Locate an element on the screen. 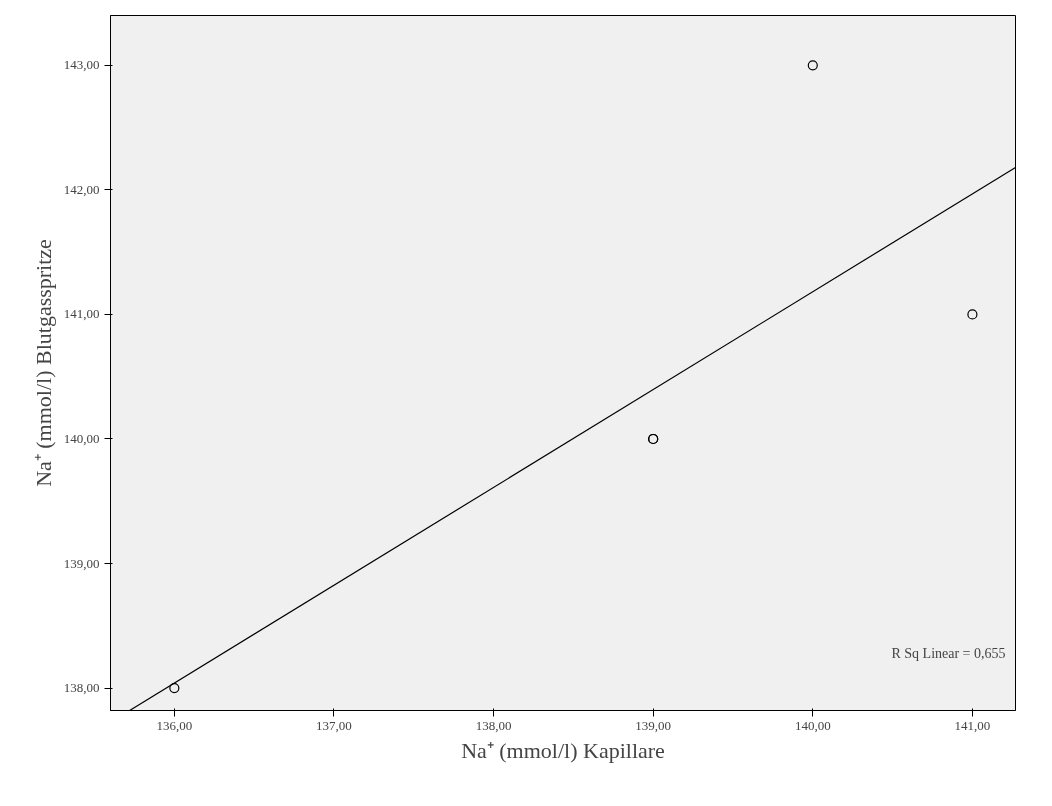 The width and height of the screenshot is (1052, 806). y-tick-label: 142,00 is located at coordinates (81, 189).